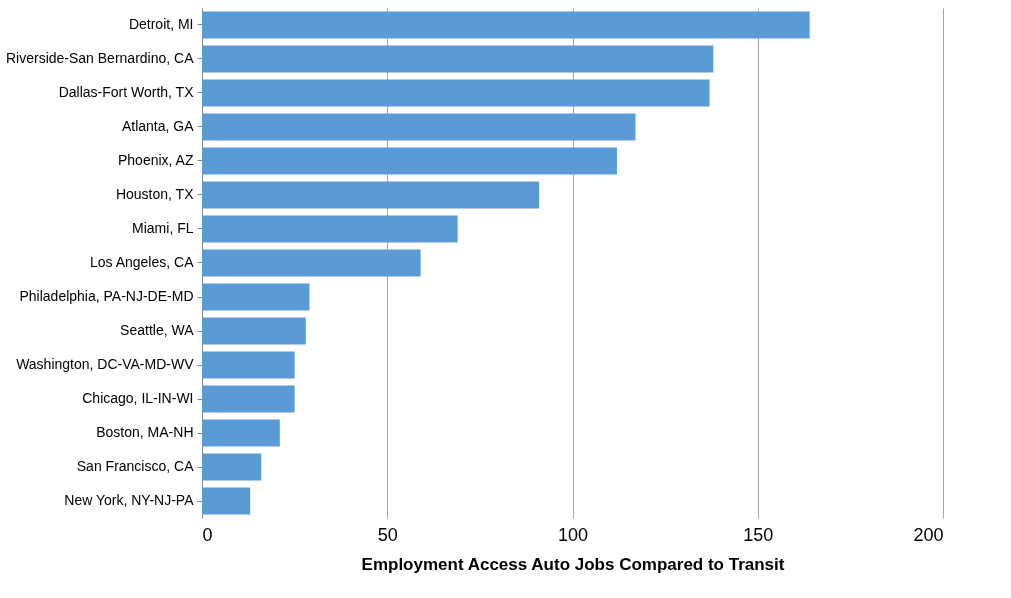  Describe the element at coordinates (142, 262) in the screenshot. I see `y-tick-label: Los Angeles, CA` at that location.